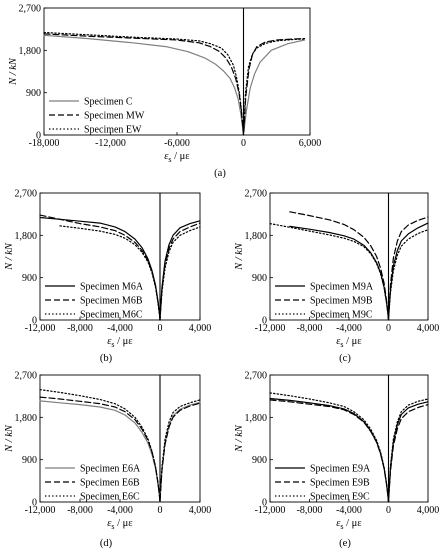 Image resolution: width=441 pixels, height=550 pixels. Describe the element at coordinates (340, 497) in the screenshot. I see `legend-label: Specimen E9C` at that location.